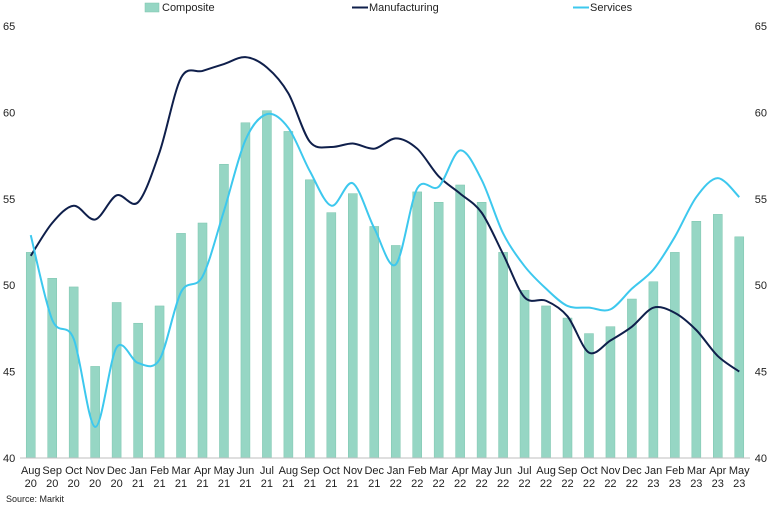 The width and height of the screenshot is (770, 513). What do you see at coordinates (568, 477) in the screenshot?
I see `x-tick-label: Sep 22` at bounding box center [568, 477].